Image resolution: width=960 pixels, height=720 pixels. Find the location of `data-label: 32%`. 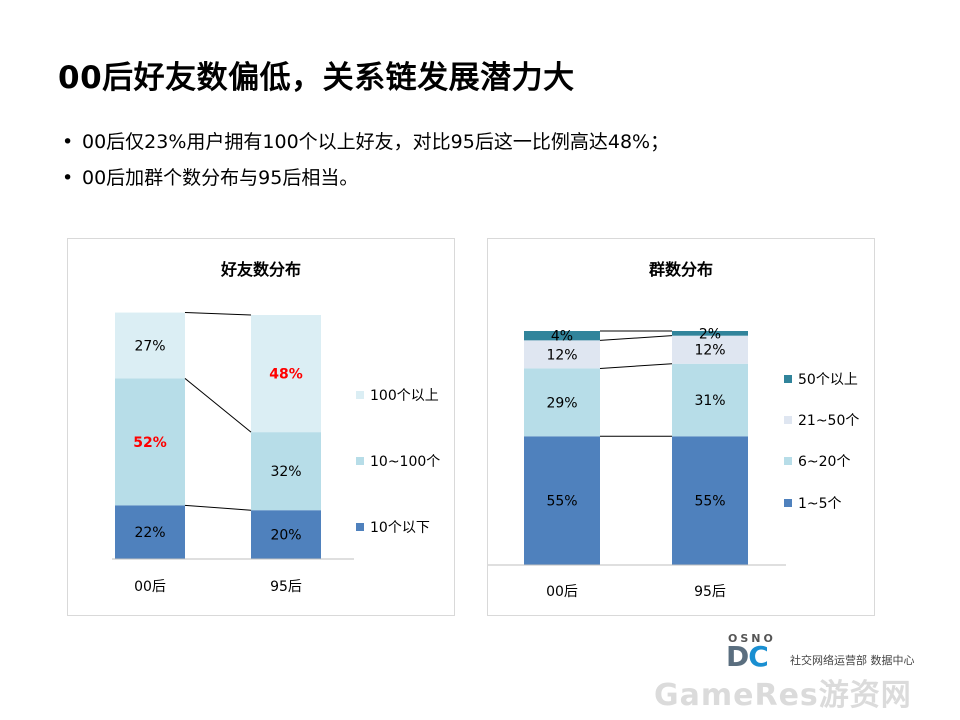

data-label: 32% is located at coordinates (285, 472).